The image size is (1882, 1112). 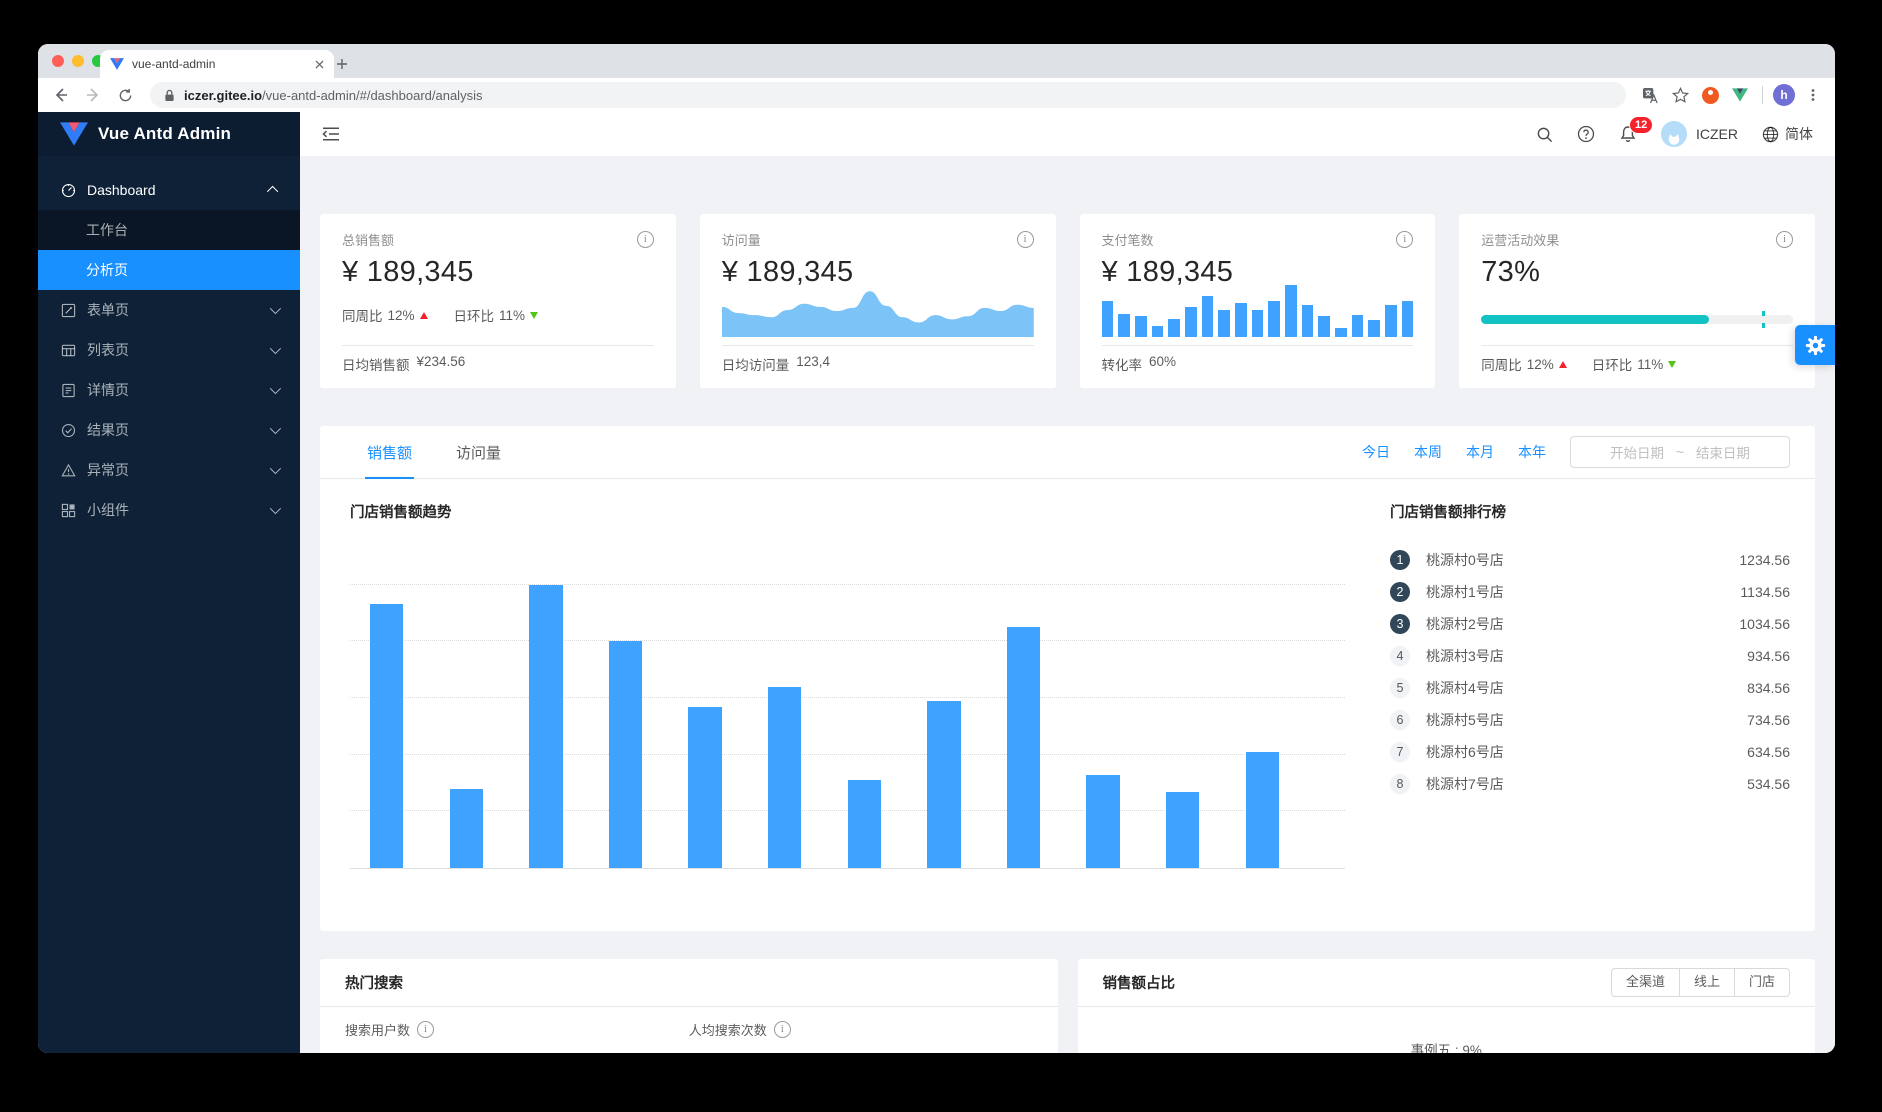 I want to click on tab-close-icon, so click(x=319, y=64).